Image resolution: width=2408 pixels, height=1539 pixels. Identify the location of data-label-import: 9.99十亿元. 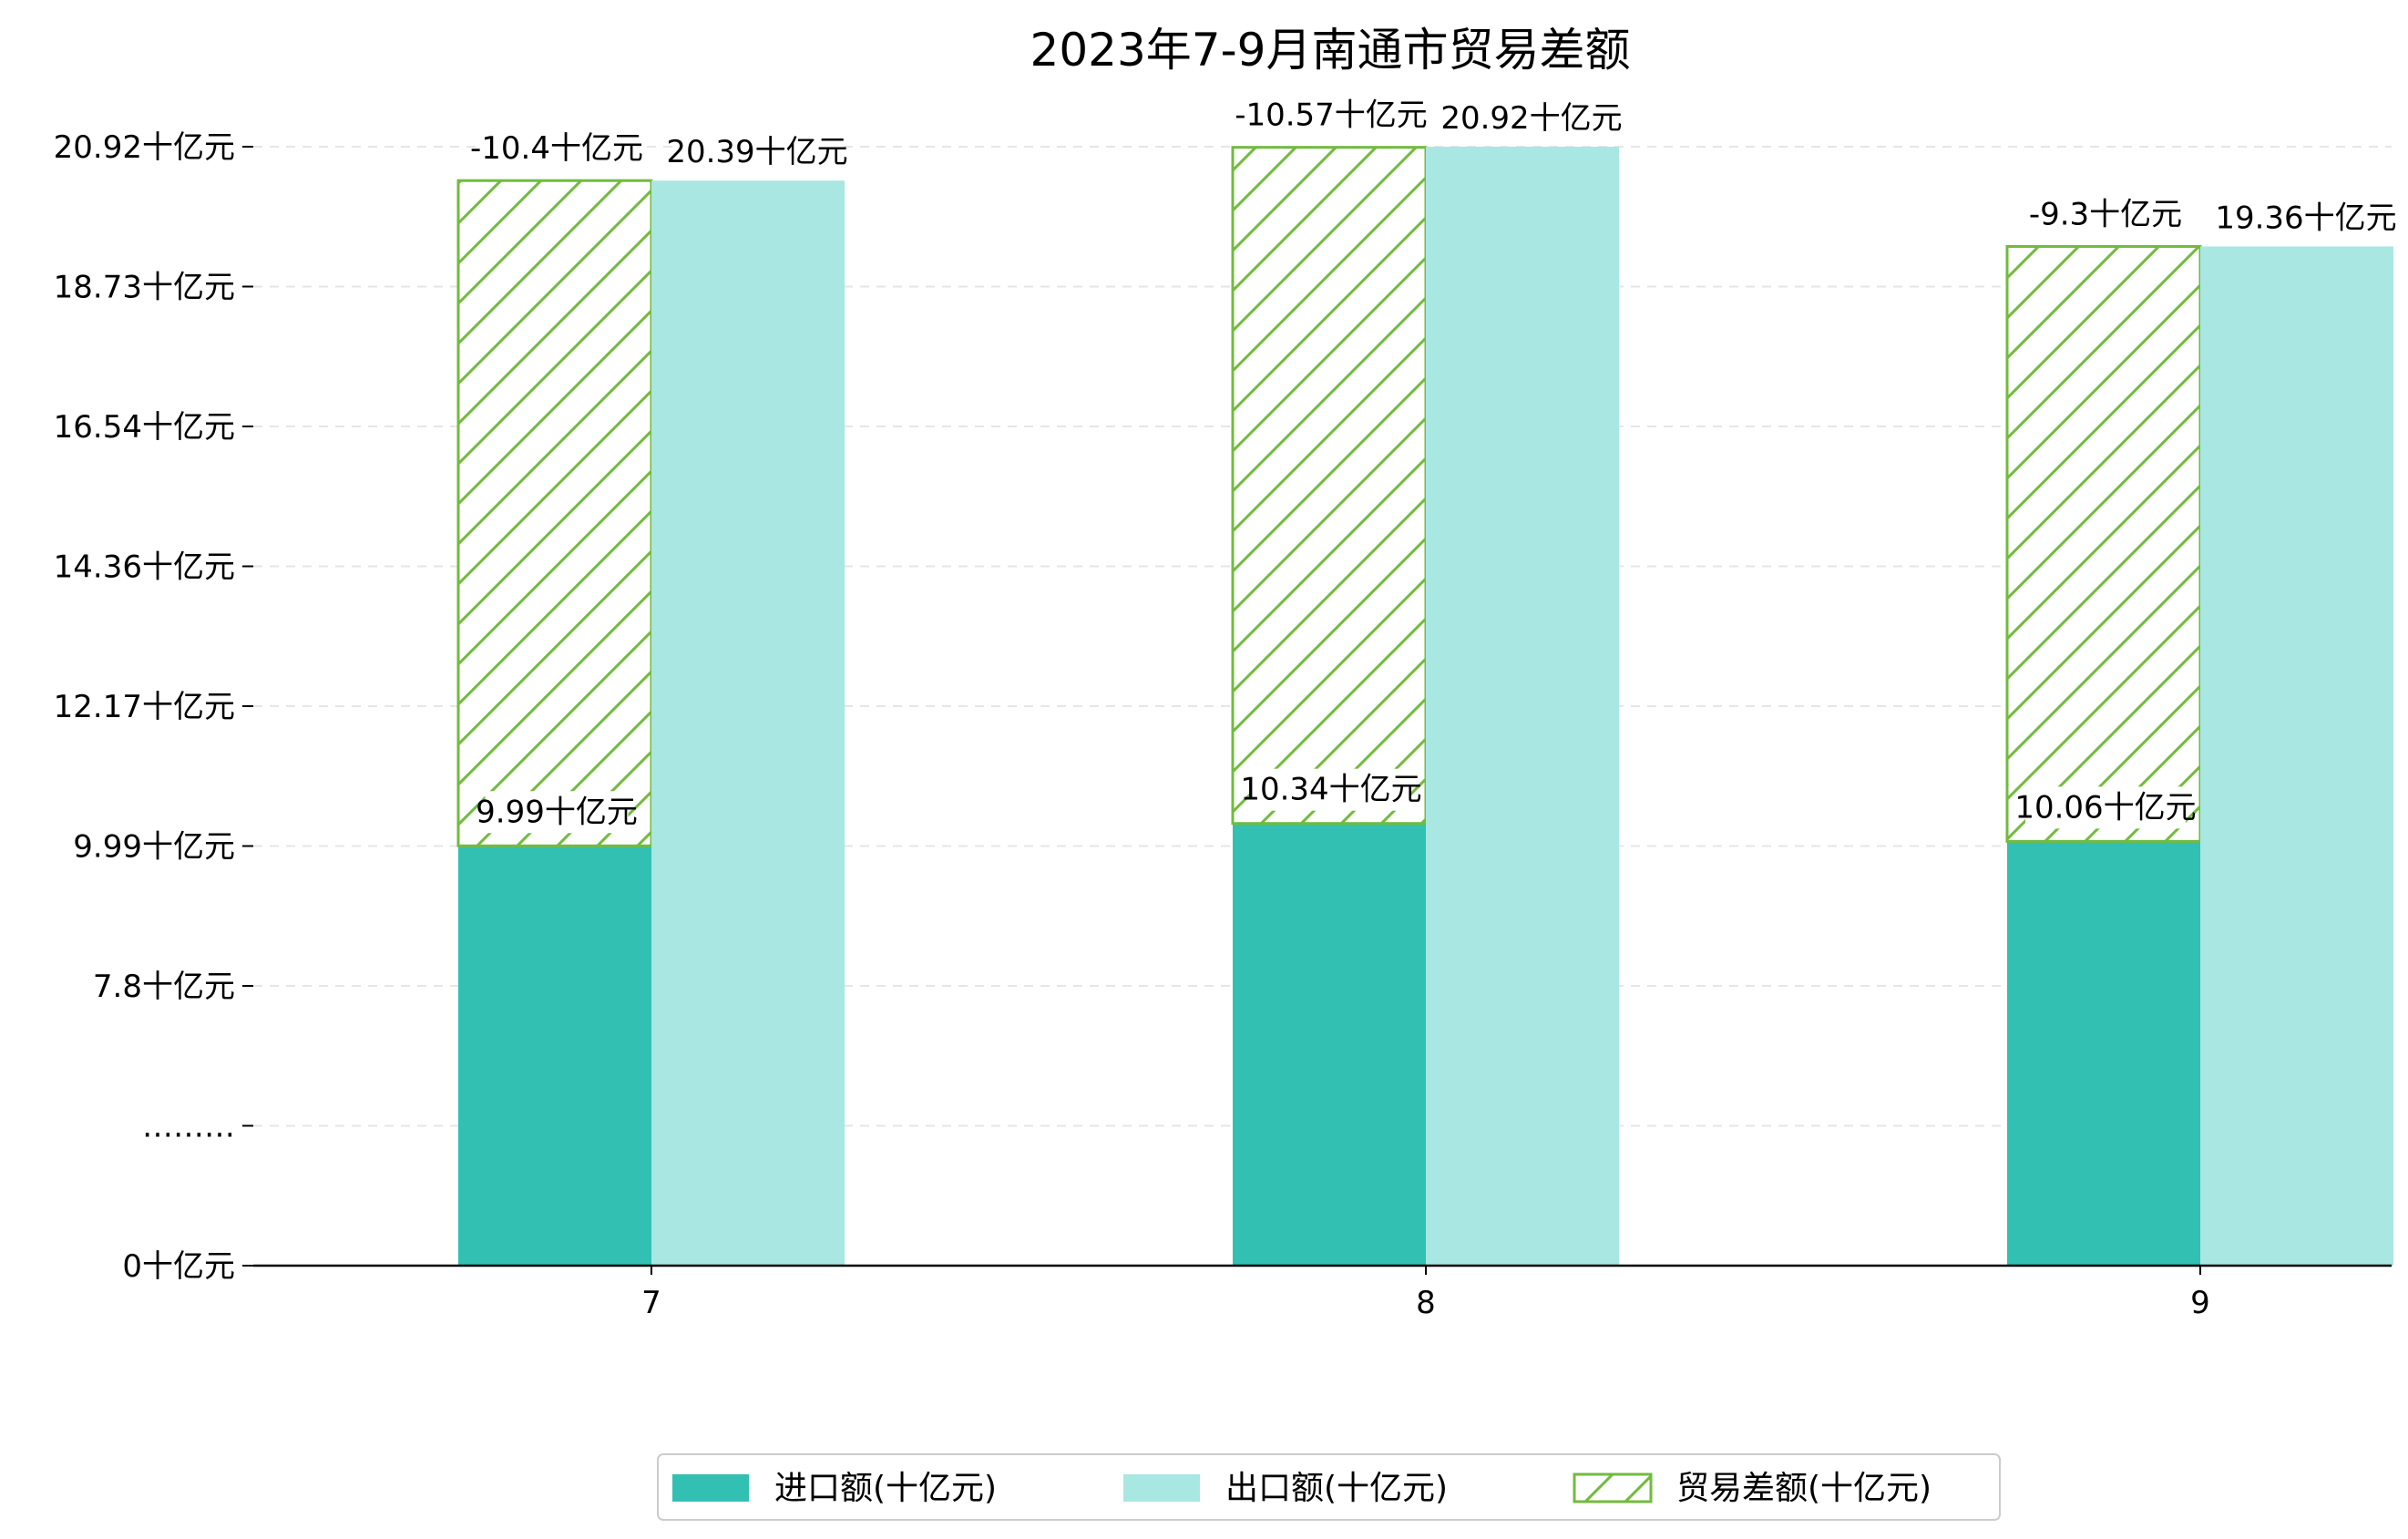
(557, 812).